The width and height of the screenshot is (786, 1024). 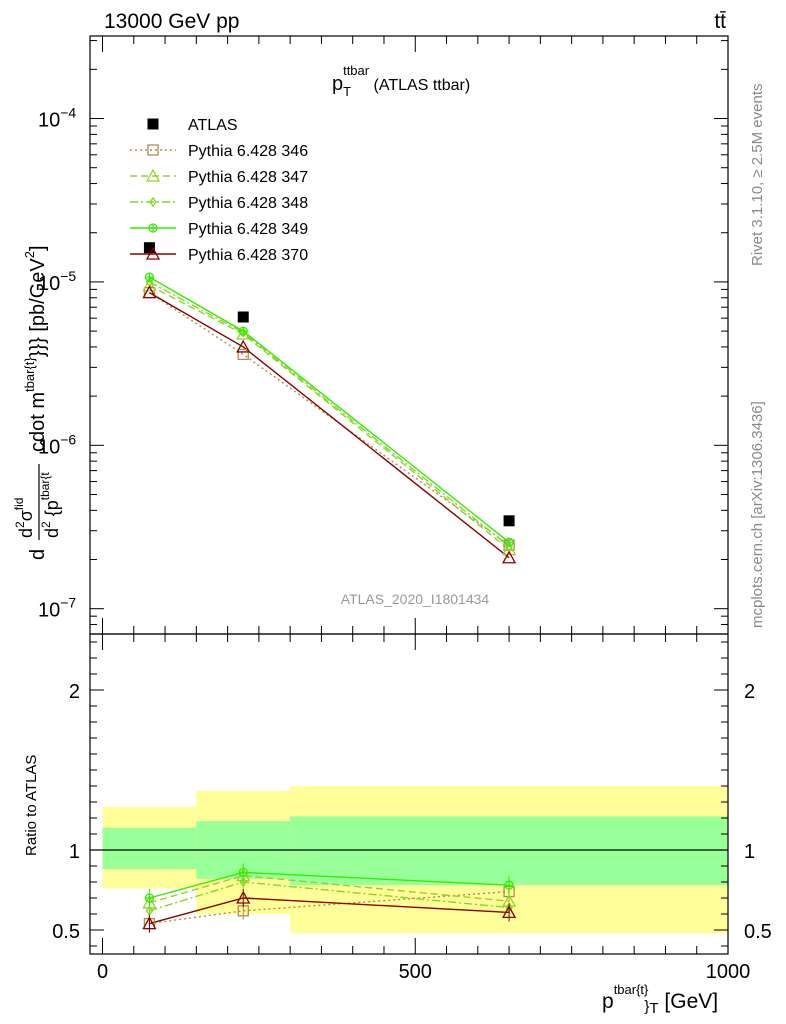 I want to click on energy-label: 13000 GeV pp, so click(x=171, y=21).